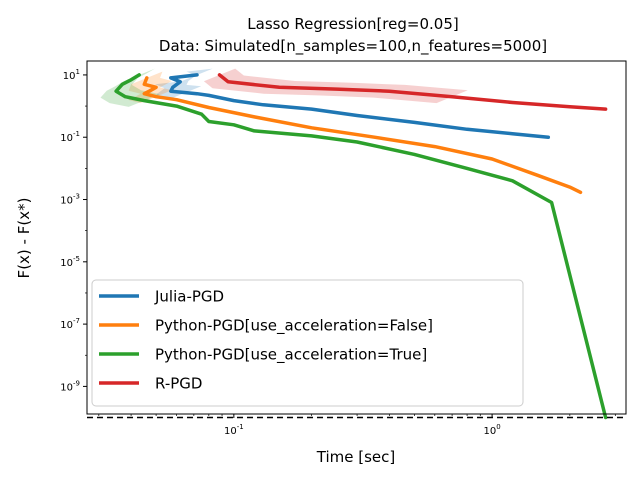 The image size is (640, 480). What do you see at coordinates (355, 457) in the screenshot?
I see `x-axis-label: Time [sec]` at bounding box center [355, 457].